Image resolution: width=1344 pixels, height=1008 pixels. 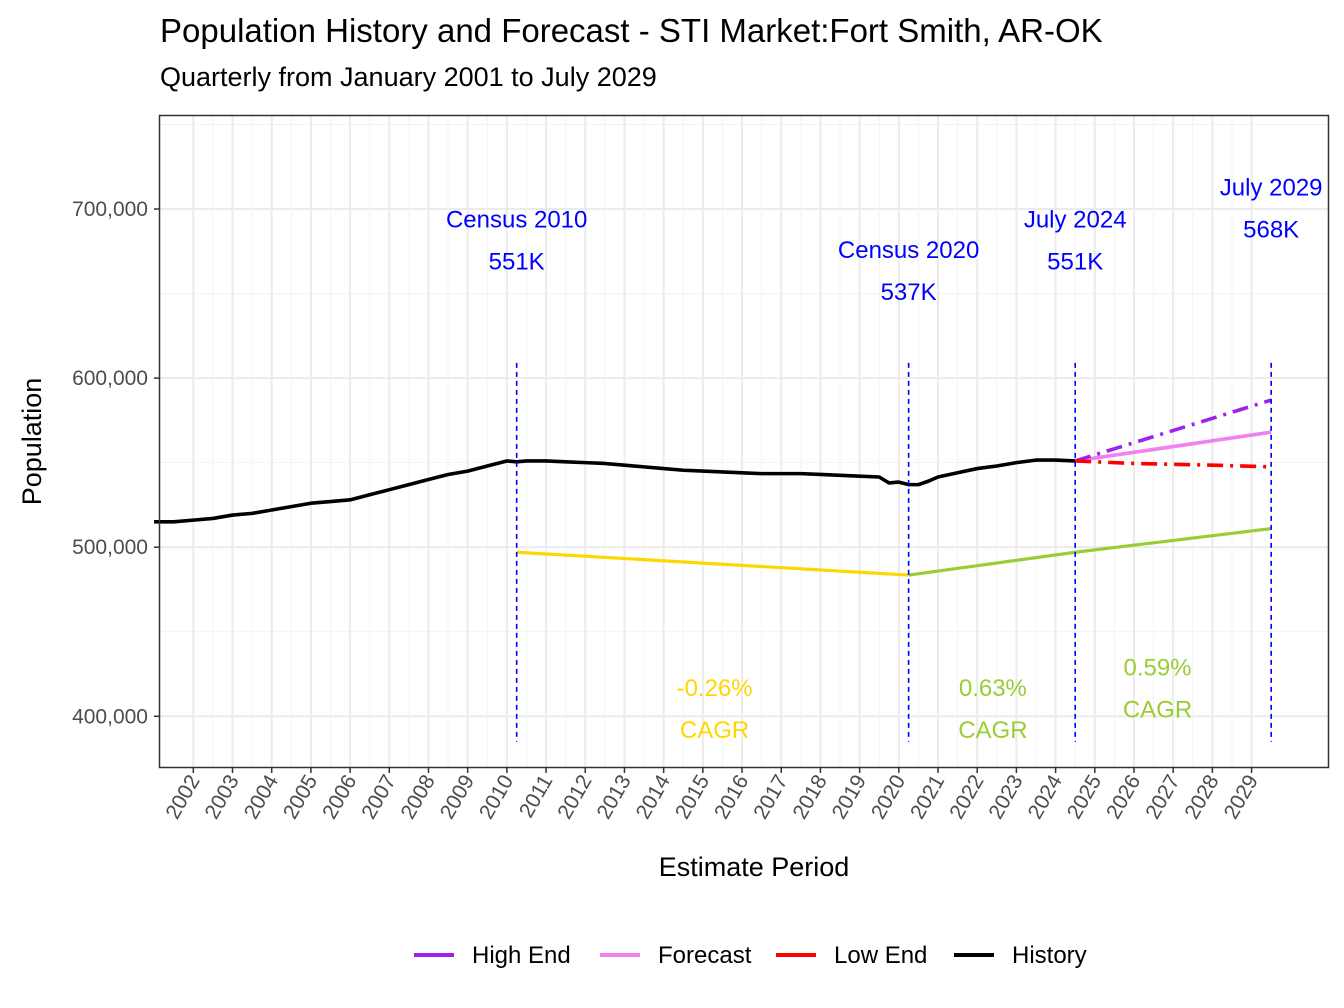 I want to click on x-tick-label: 2019, so click(x=849, y=797).